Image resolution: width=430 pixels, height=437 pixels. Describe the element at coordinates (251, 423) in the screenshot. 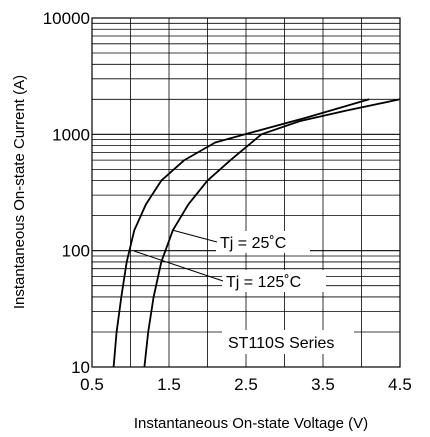

I see `x-axis-title: Instantaneous On-state Voltage (V)` at that location.